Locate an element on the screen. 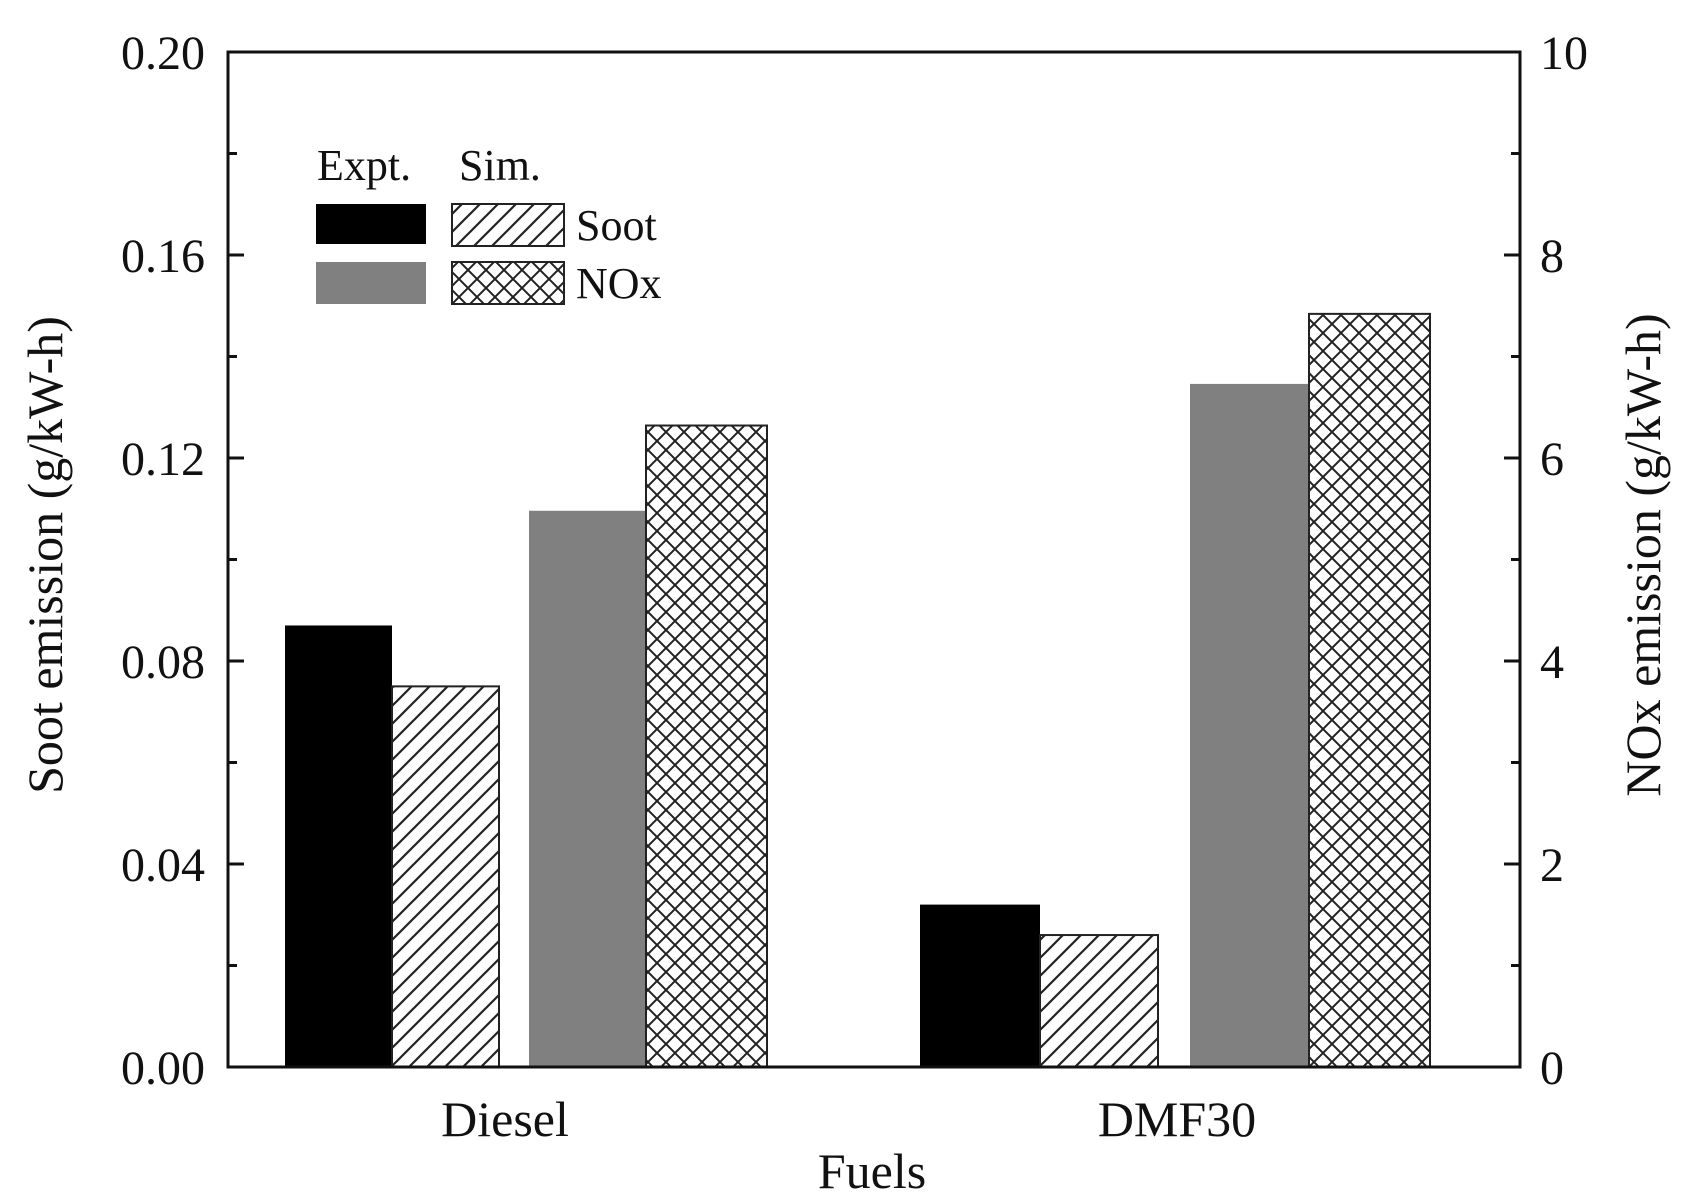 This screenshot has height=1202, width=1687. right-tick-label: 2 is located at coordinates (1552, 865).